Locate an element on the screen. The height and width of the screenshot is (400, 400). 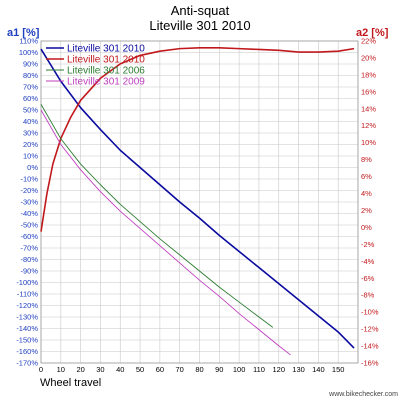
y-left-tick-label: 30% is located at coordinates (30, 133).